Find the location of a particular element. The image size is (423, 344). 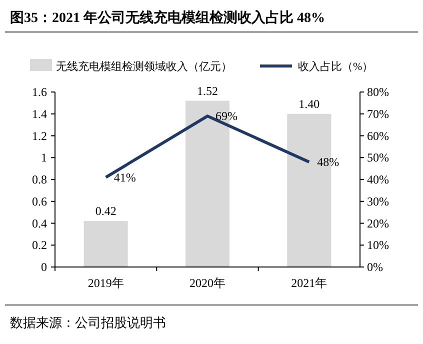

title: 图35：2021 年公司无线充电模组检测收入占比 48% is located at coordinates (167, 18).